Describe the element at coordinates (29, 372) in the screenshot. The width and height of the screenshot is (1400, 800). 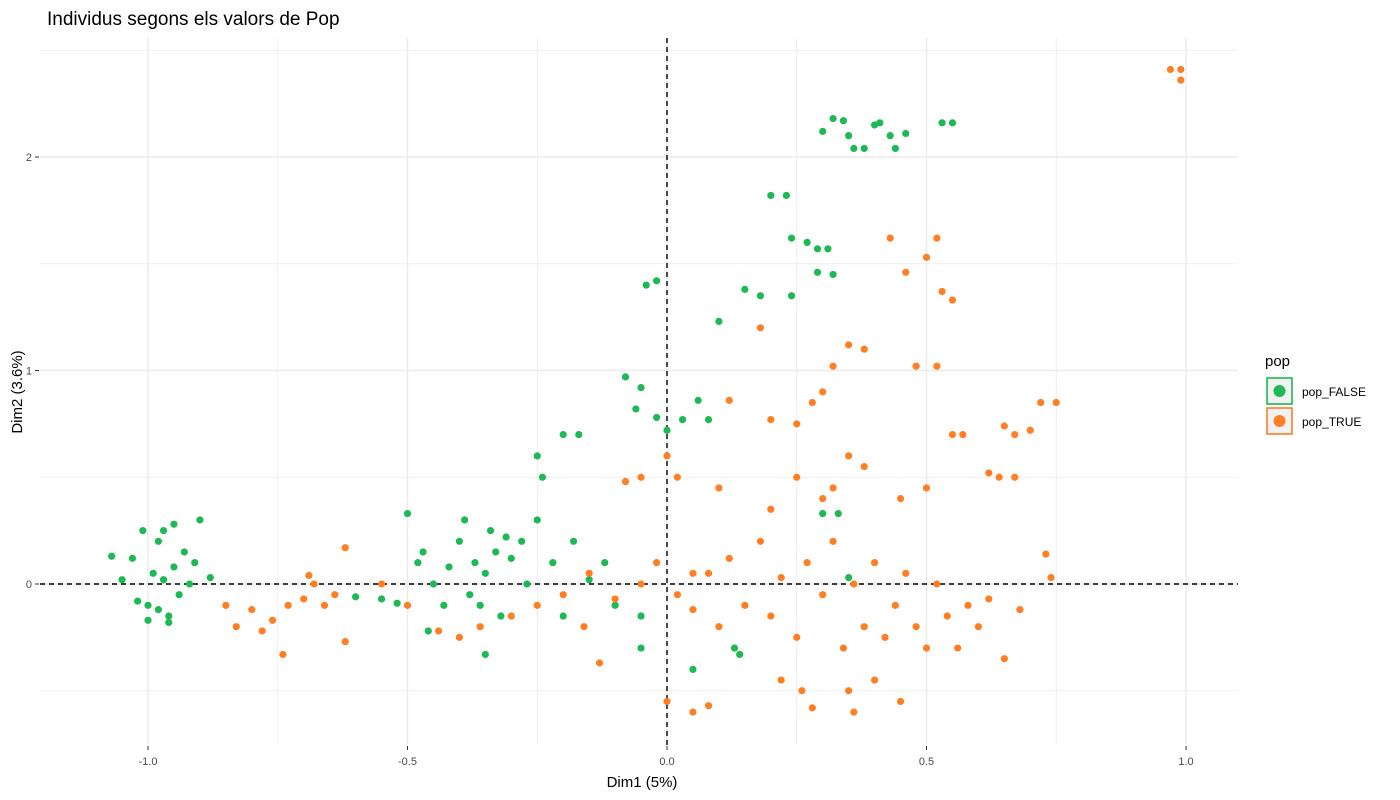
I see `y-tick-label: 1` at that location.